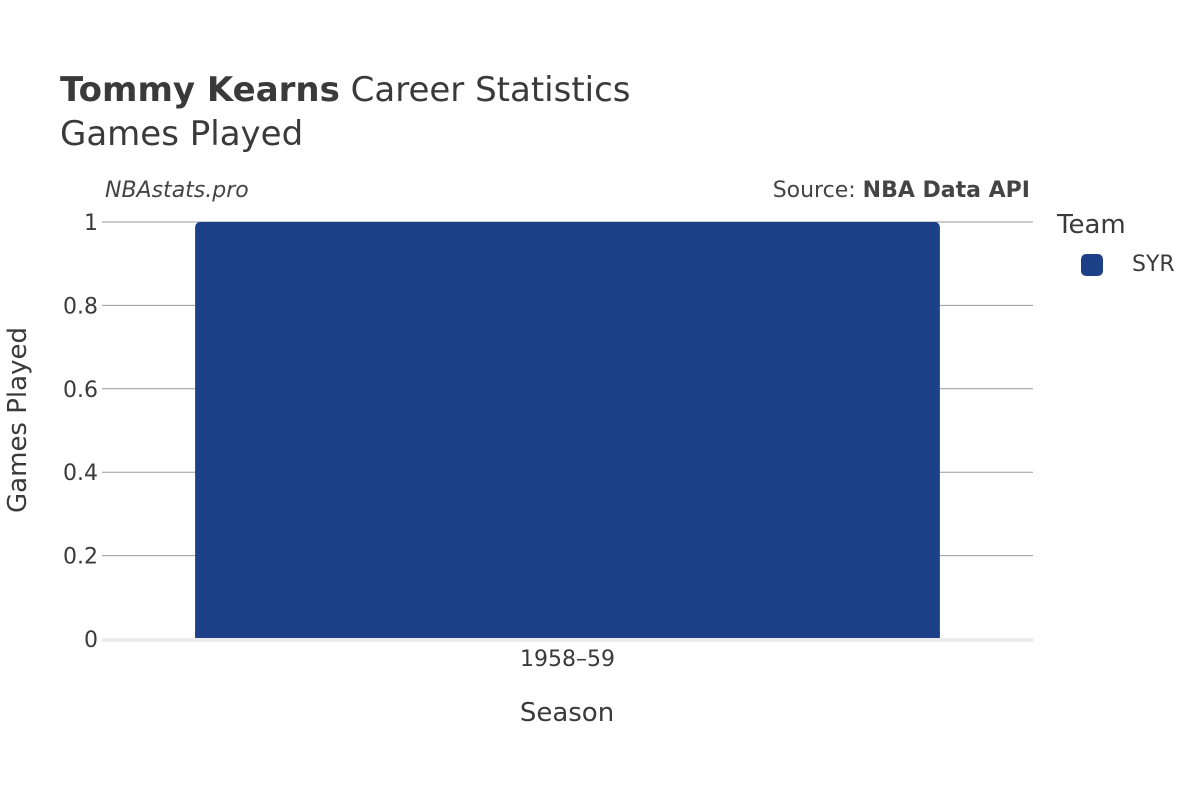 The image size is (1200, 800). What do you see at coordinates (485, 90) in the screenshot?
I see `title-suffix: Career Statistics` at bounding box center [485, 90].